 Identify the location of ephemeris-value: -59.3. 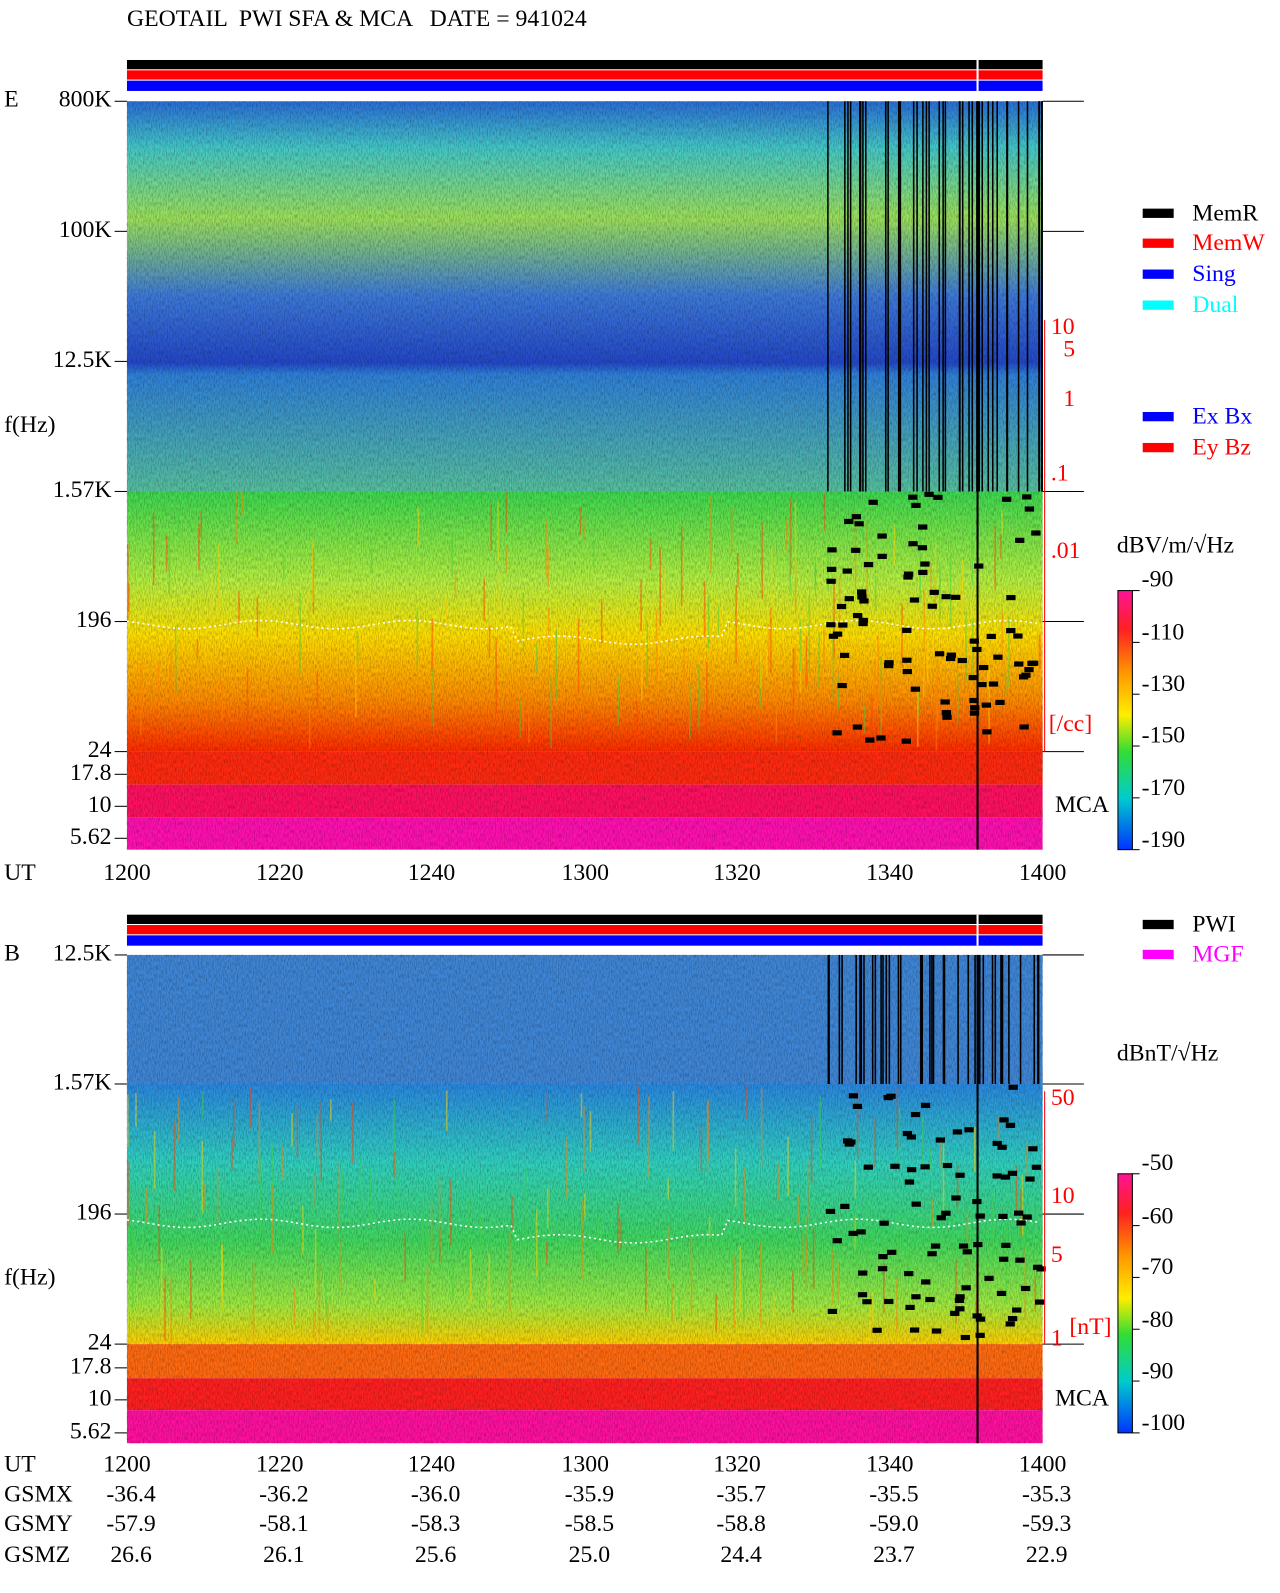
(1046, 1524).